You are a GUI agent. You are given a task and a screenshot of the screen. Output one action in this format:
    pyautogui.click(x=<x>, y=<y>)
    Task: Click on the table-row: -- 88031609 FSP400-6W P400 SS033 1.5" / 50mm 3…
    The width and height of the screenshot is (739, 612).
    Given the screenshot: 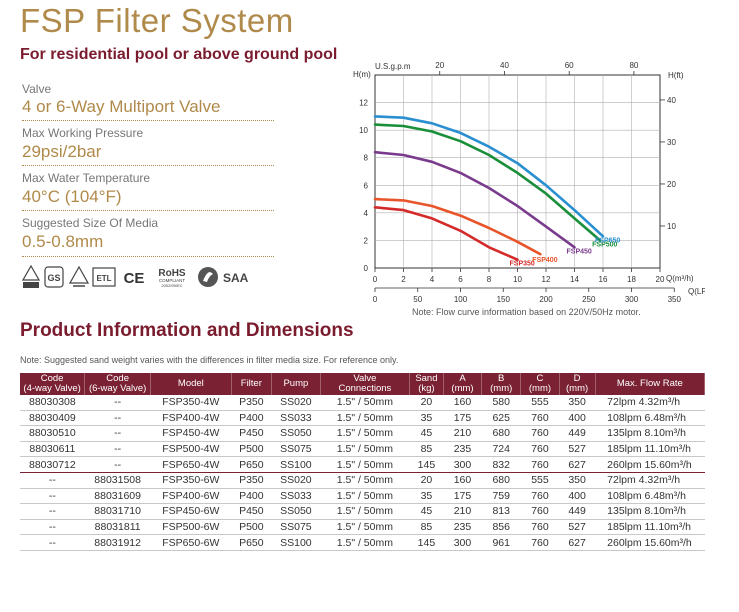 What is the action you would take?
    pyautogui.click(x=362, y=496)
    